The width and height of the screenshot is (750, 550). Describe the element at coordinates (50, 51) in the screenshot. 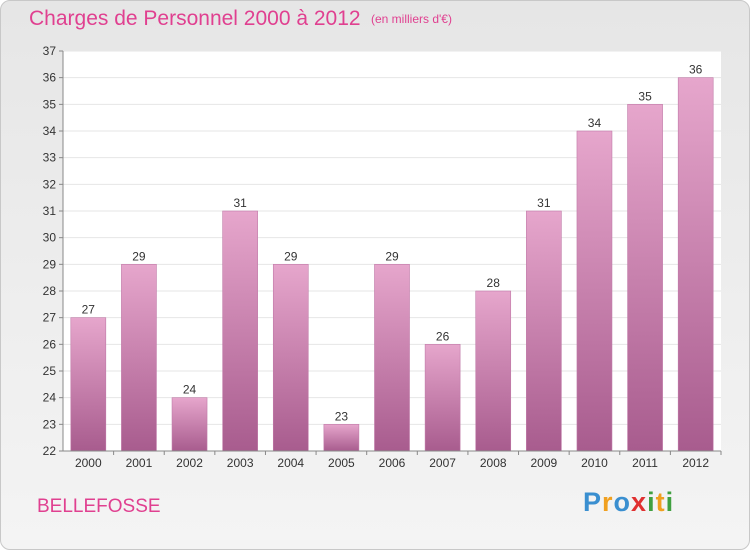

I see `y-tick-label: 37` at that location.